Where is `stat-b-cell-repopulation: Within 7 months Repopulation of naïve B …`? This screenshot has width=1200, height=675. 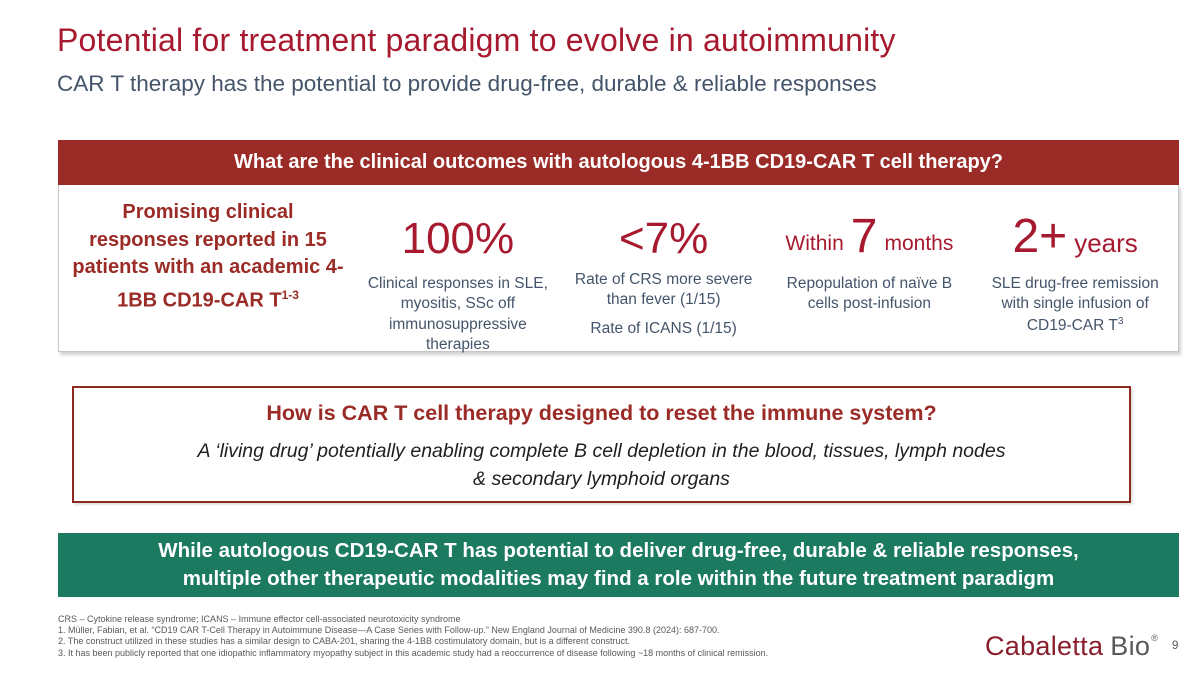 stat-b-cell-repopulation: Within 7 months Repopulation of naïve B … is located at coordinates (870, 268).